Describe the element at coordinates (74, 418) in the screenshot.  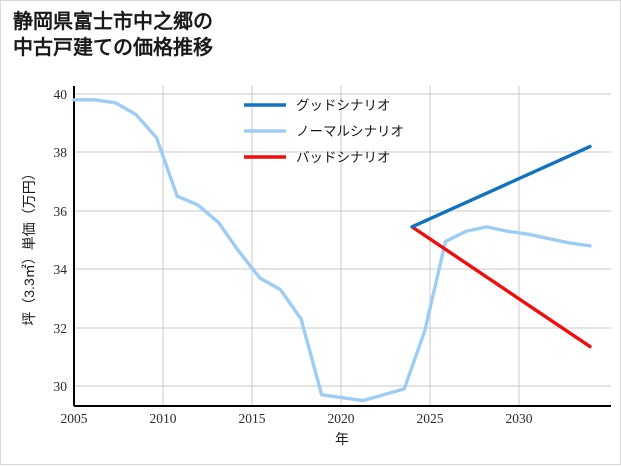
I see `x-tick-2005: 2005` at that location.